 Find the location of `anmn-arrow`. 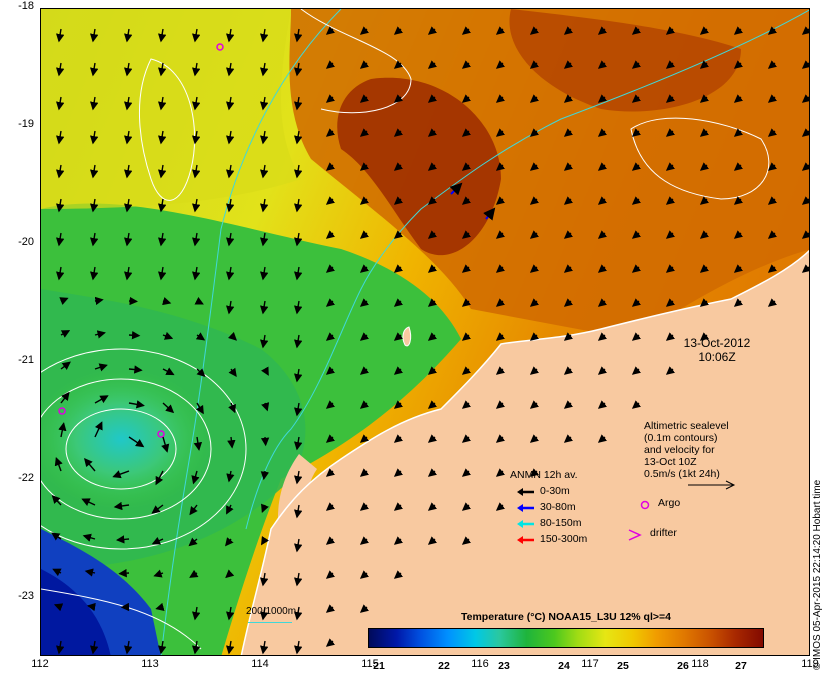

anmn-arrow is located at coordinates (456, 189).